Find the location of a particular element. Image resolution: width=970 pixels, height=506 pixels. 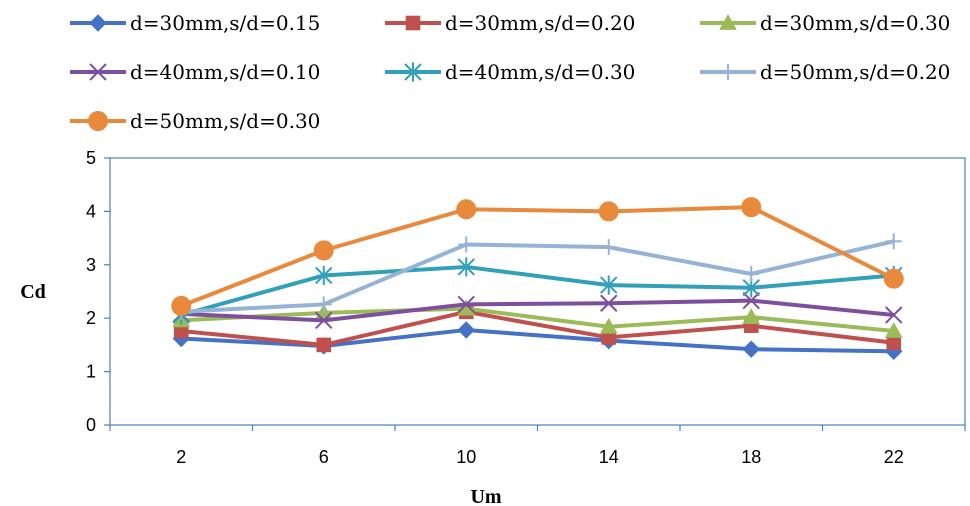

y-tick-label: 0 is located at coordinates (91, 425).